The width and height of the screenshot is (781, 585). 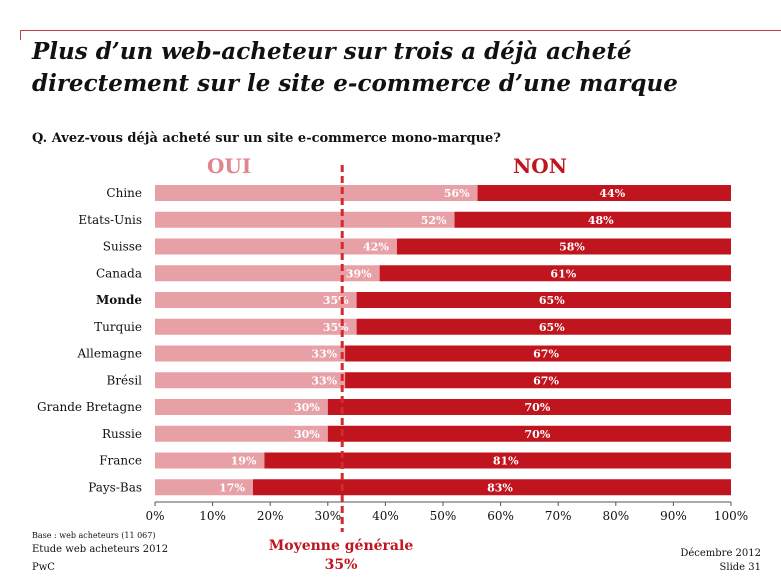 I want to click on category-label-5: Turquie, so click(x=118, y=327).